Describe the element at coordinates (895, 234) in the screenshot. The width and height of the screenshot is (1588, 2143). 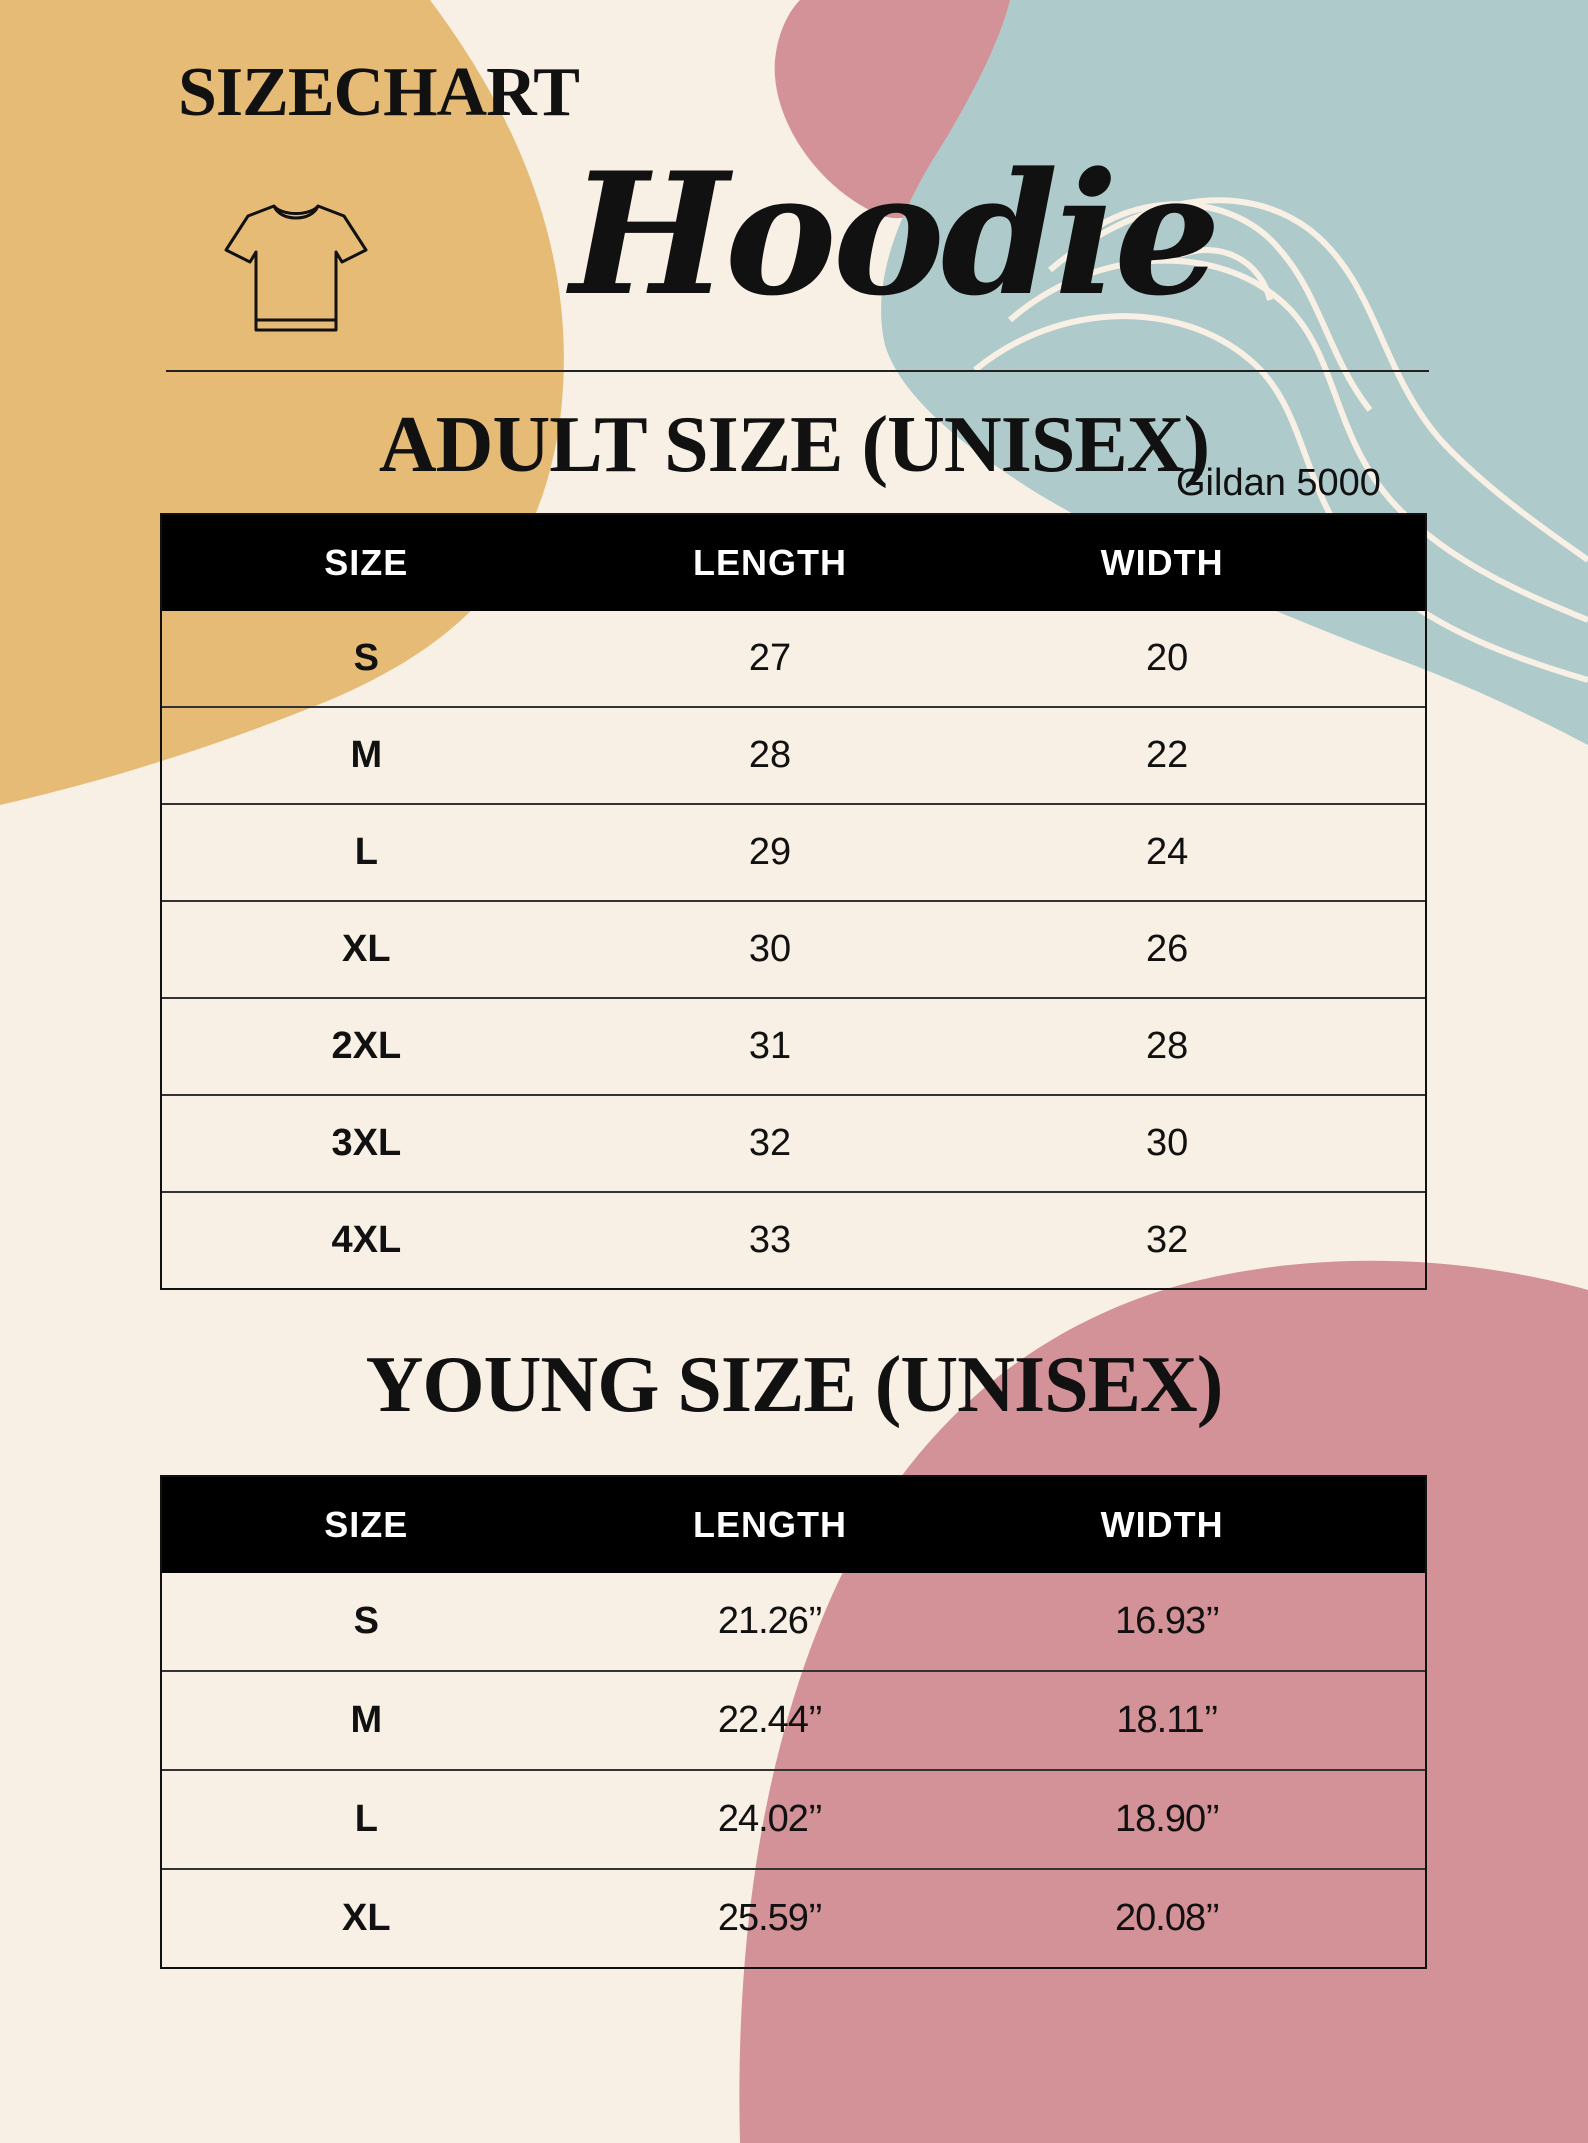
I see `product-name: Hoodie` at that location.